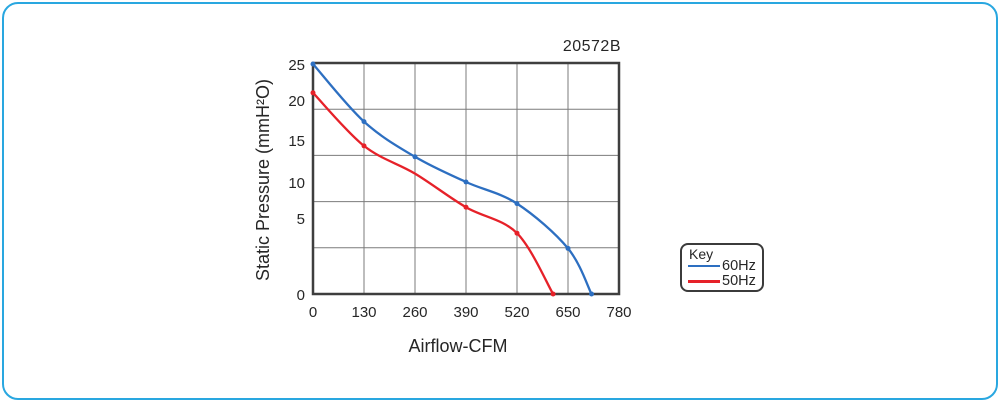 The width and height of the screenshot is (1000, 402). What do you see at coordinates (296, 183) in the screenshot?
I see `y-tick-label: 10` at bounding box center [296, 183].